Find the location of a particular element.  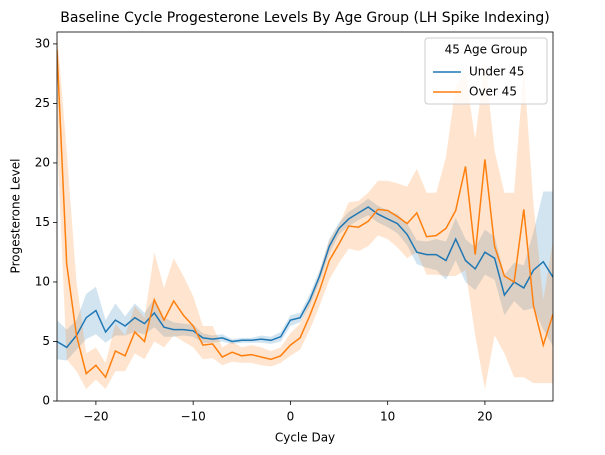

y-tick-label: 20 is located at coordinates (42, 162).